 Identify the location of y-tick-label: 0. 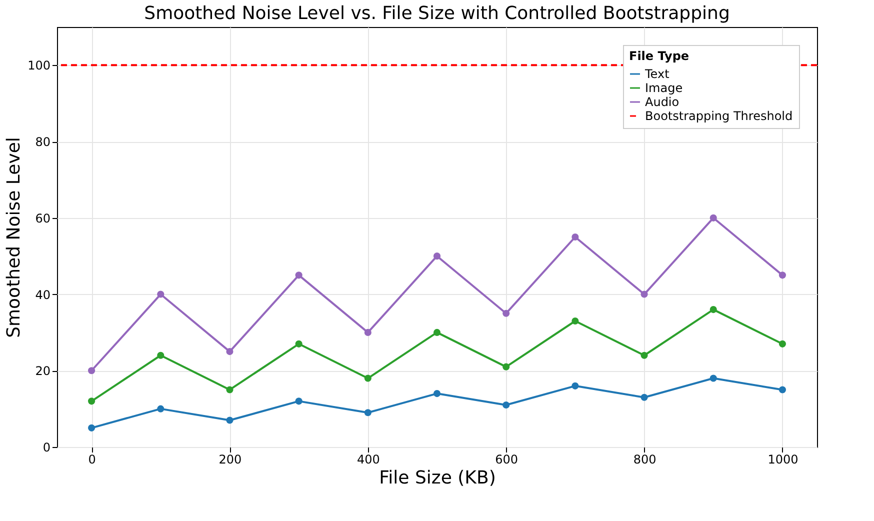
(46, 447).